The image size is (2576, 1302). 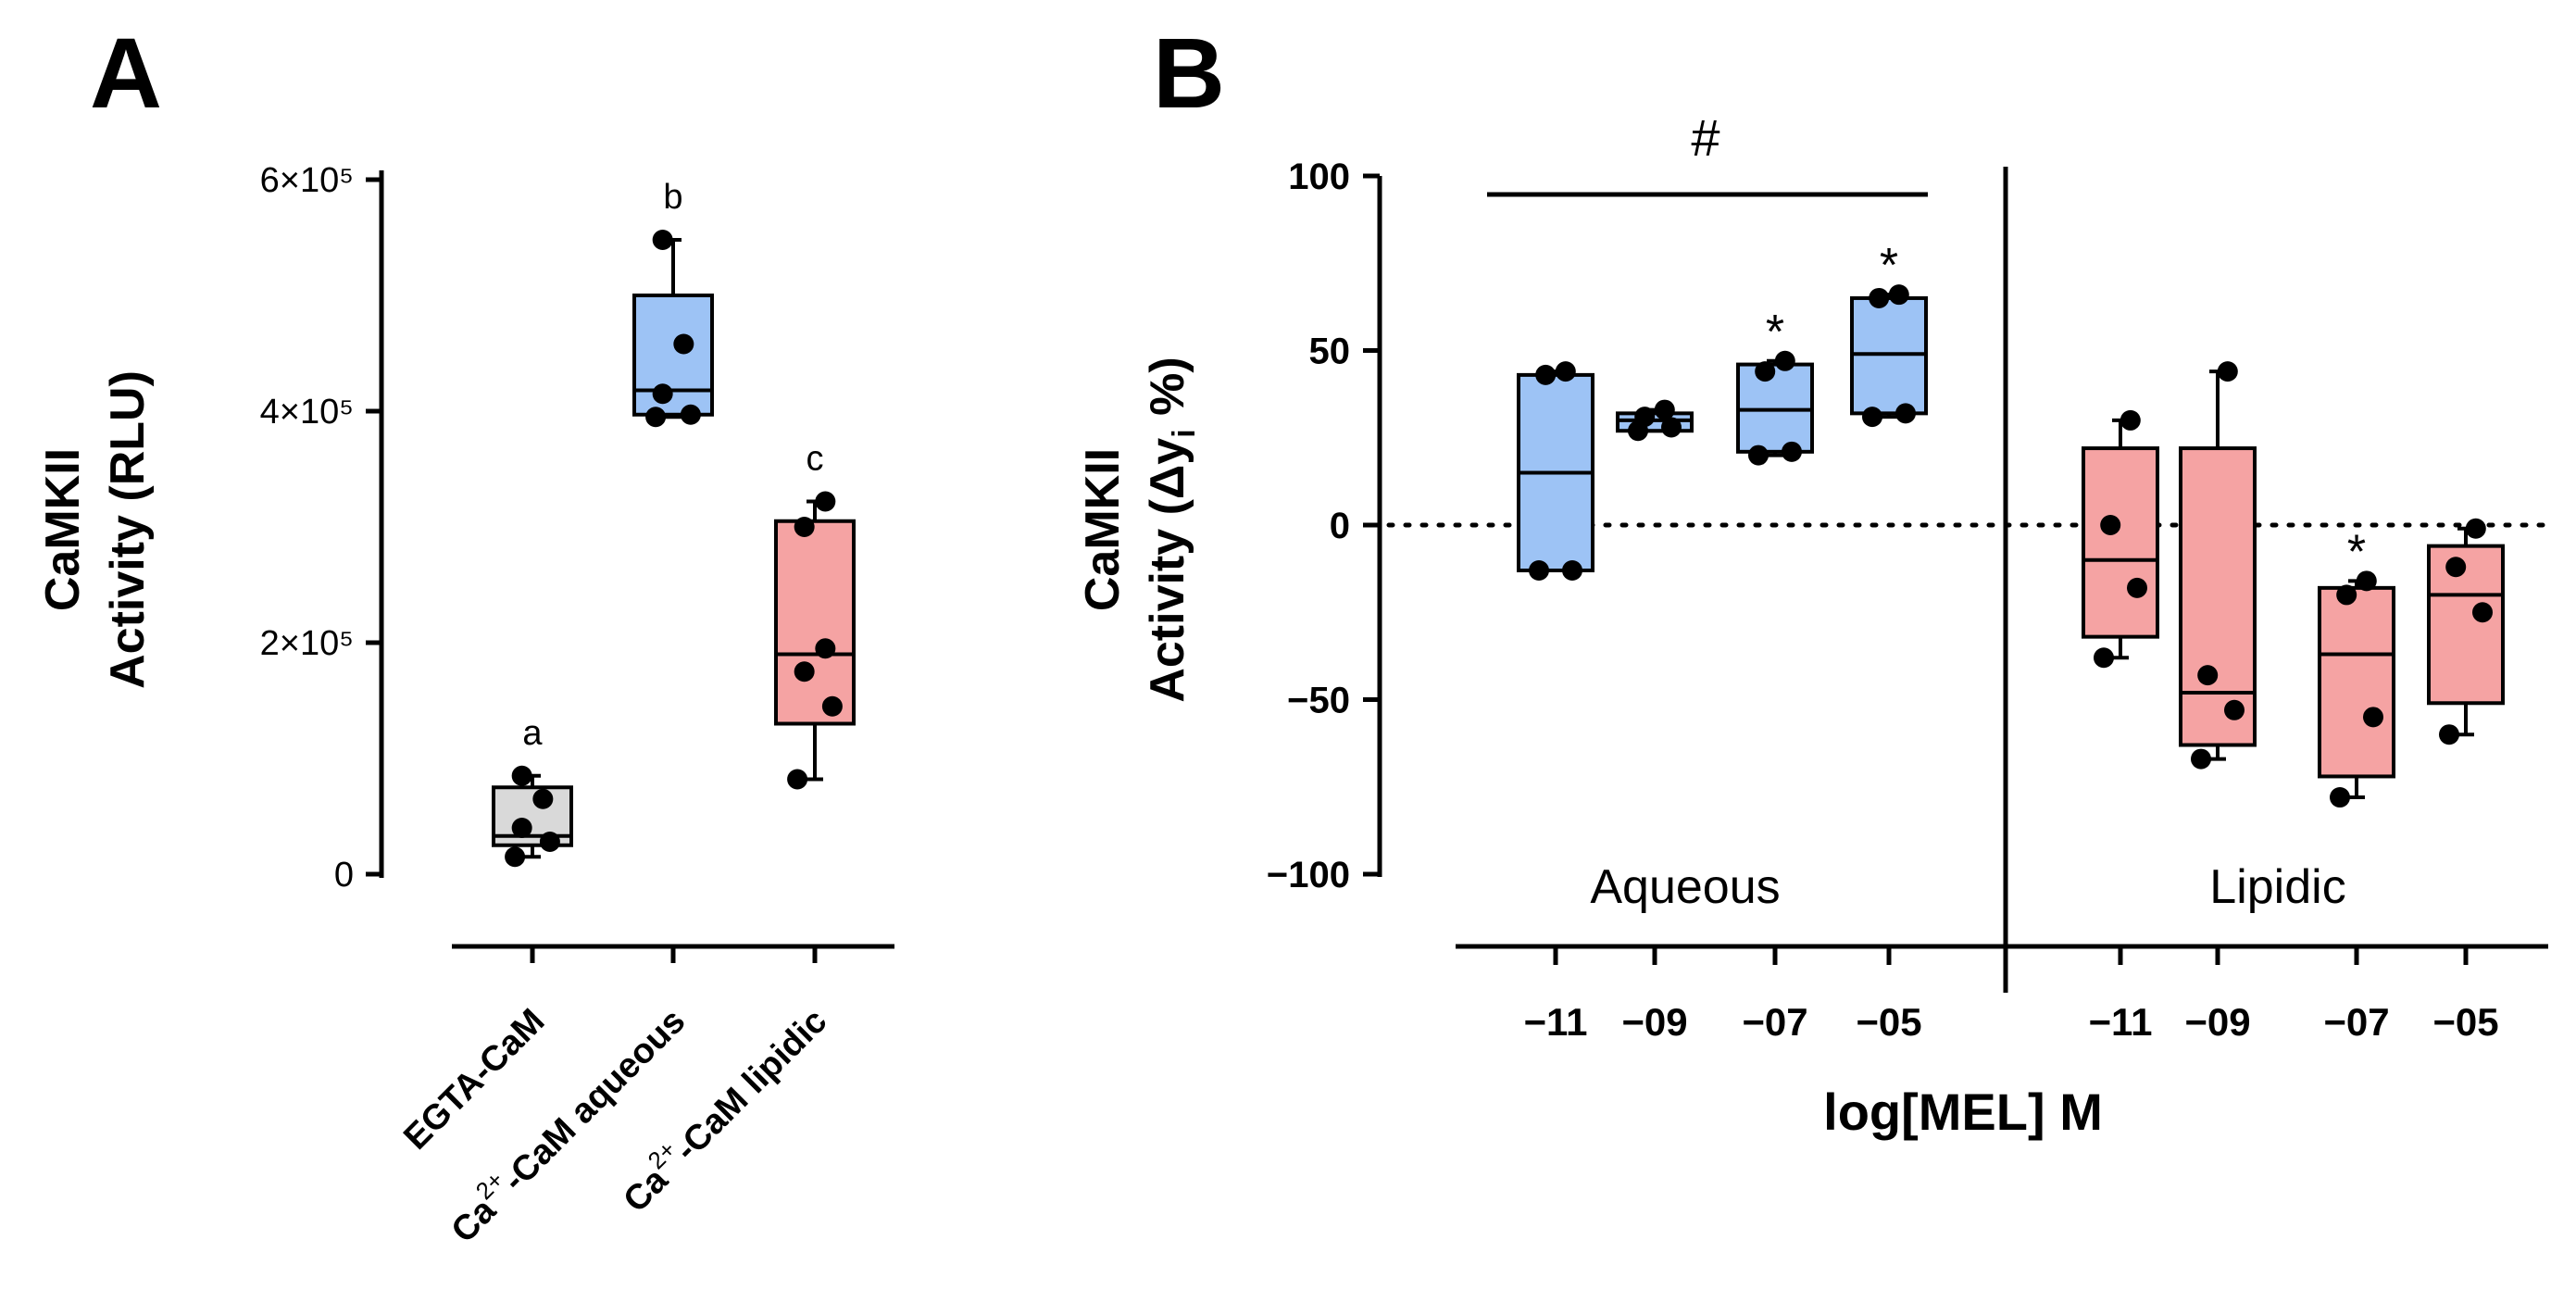 I want to click on panel-a-group: a, so click(x=533, y=791).